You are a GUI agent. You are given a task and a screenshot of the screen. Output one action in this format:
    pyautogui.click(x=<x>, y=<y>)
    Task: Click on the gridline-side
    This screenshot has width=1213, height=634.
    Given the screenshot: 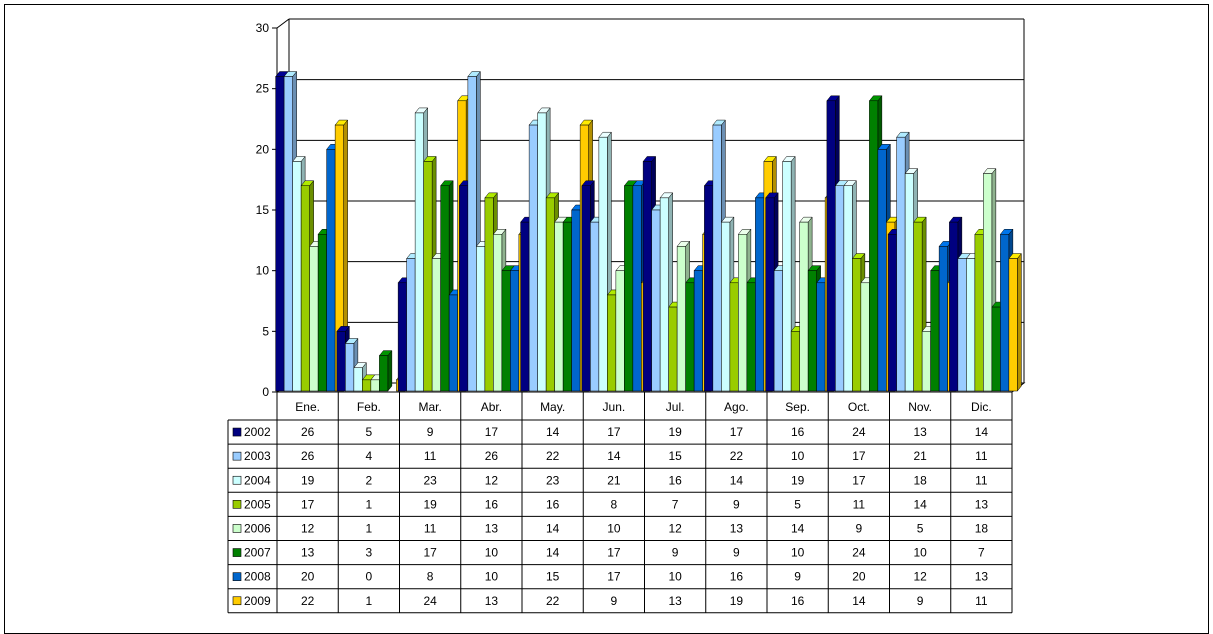 What is the action you would take?
    pyautogui.click(x=283, y=23)
    